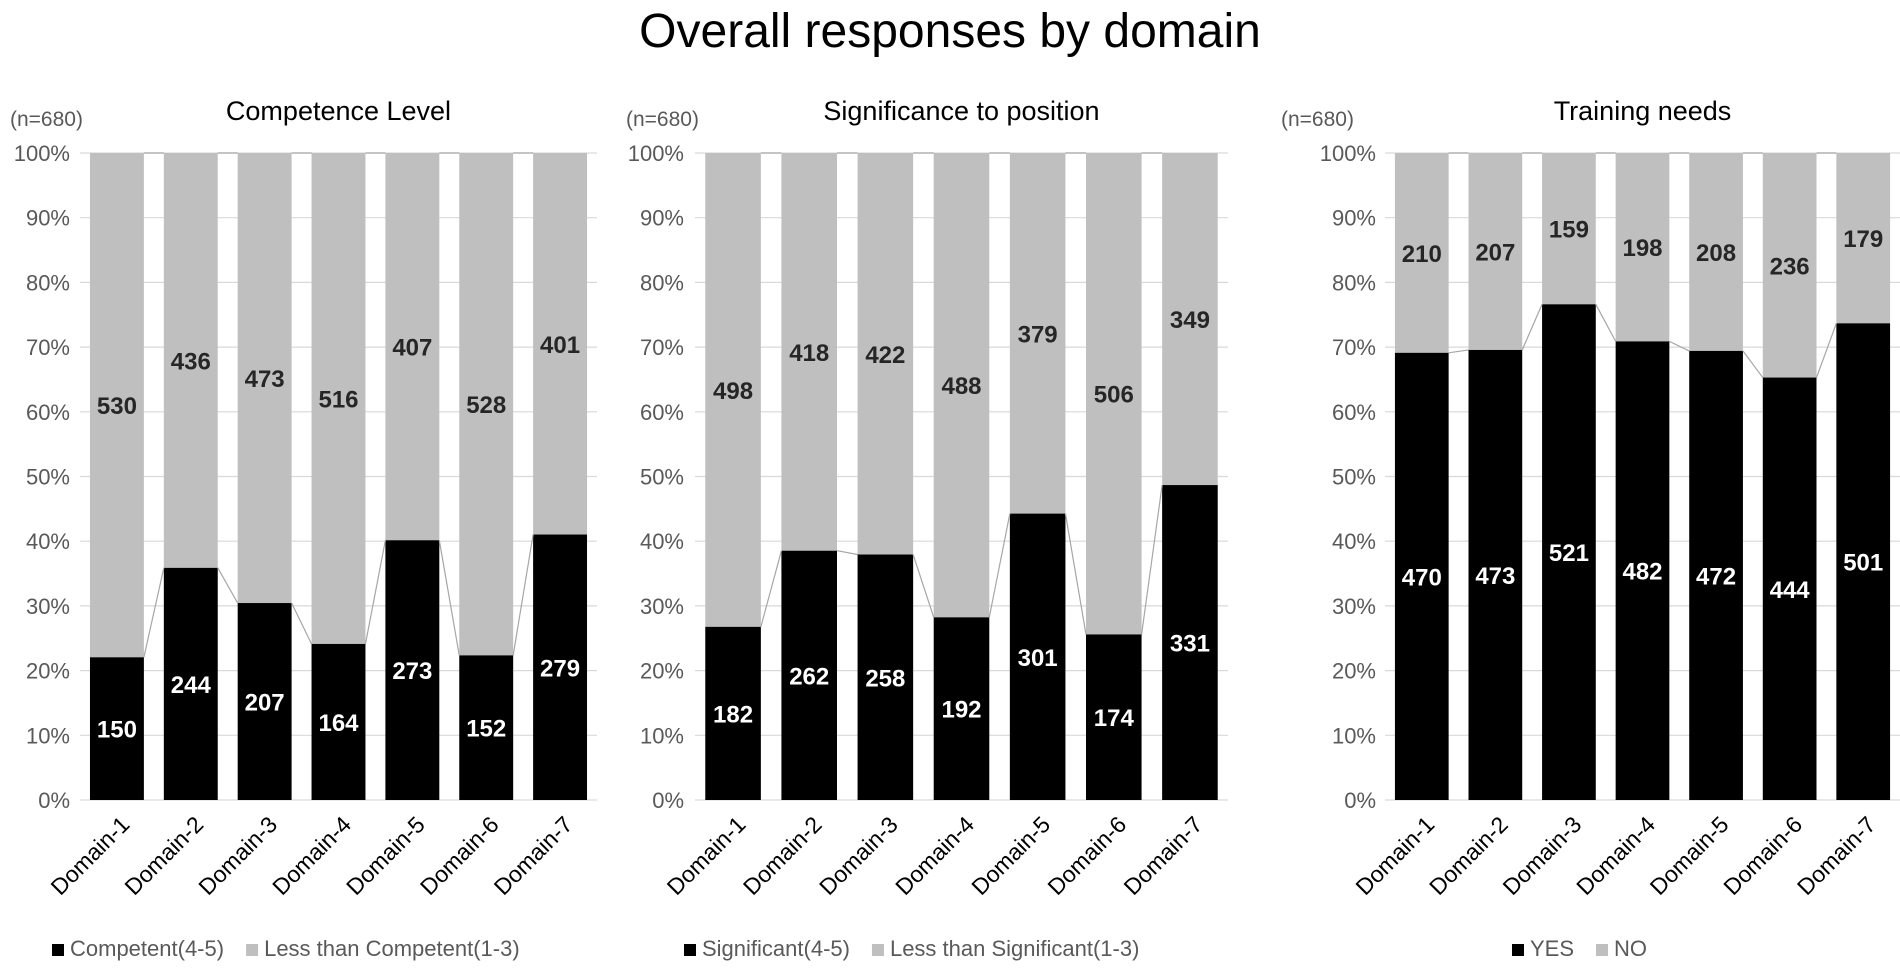 The height and width of the screenshot is (972, 1900). Describe the element at coordinates (776, 948) in the screenshot. I see `legend-label: Significant(4-5)` at that location.